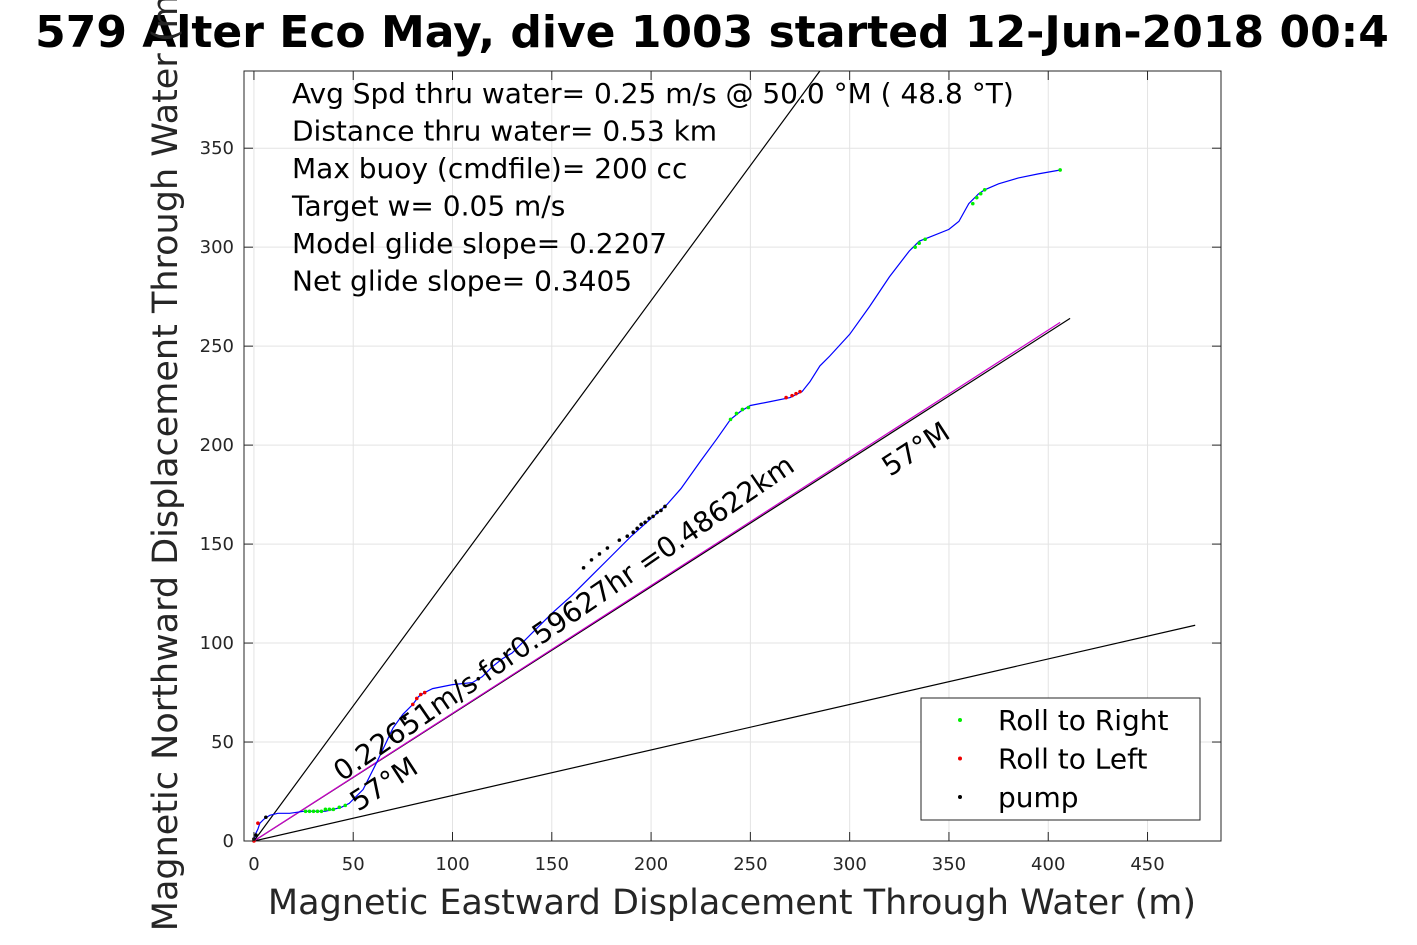 The height and width of the screenshot is (945, 1417). Describe the element at coordinates (960, 758) in the screenshot. I see `legend-marker-roll-to-left` at that location.